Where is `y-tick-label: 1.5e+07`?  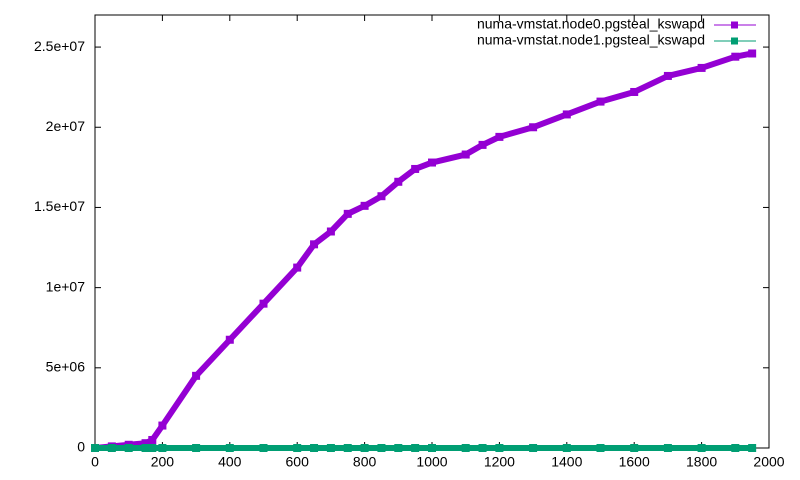 y-tick-label: 1.5e+07 is located at coordinates (59, 206).